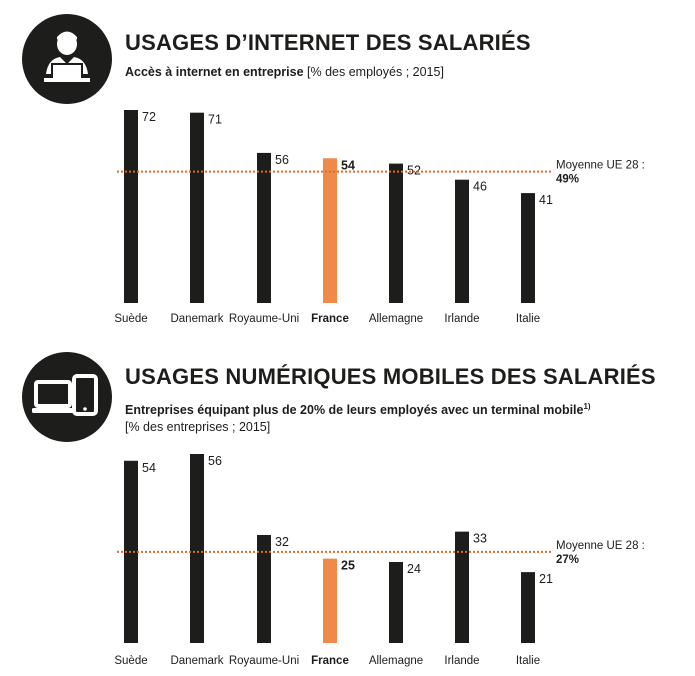 This screenshot has width=695, height=676. Describe the element at coordinates (414, 569) in the screenshot. I see `value-label-allemagne: 24` at that location.